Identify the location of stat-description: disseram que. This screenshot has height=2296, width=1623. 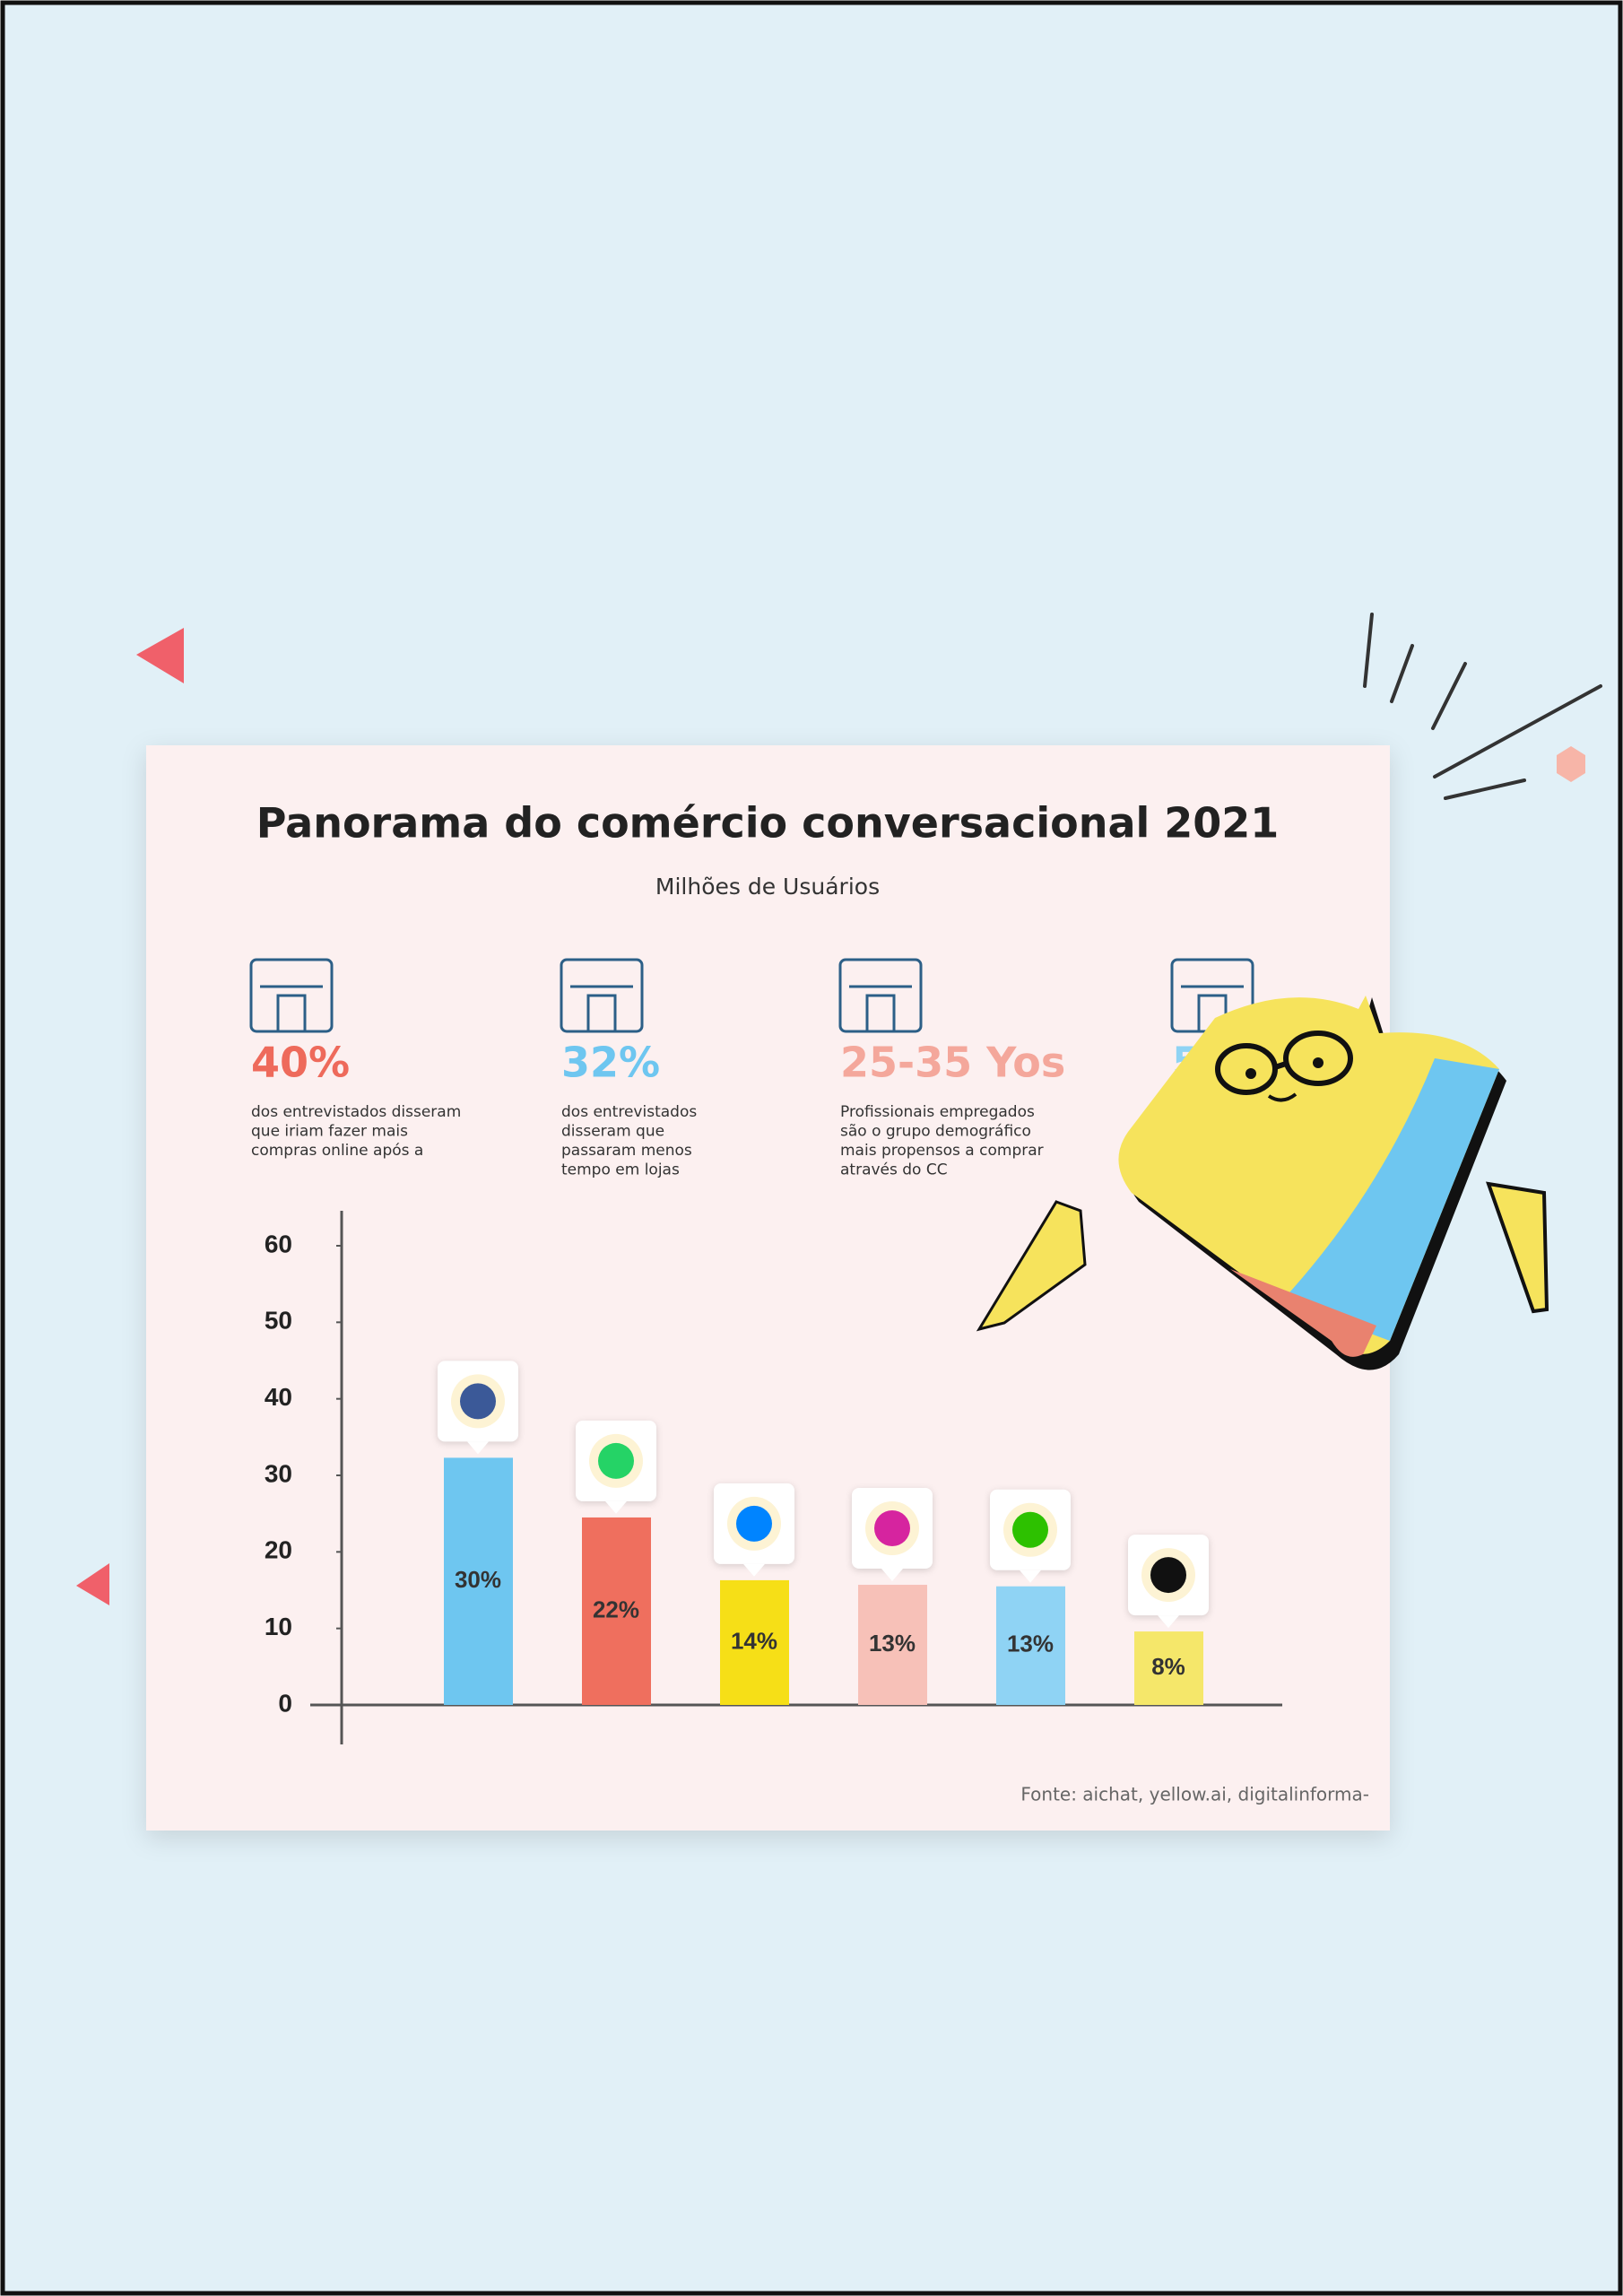
(612, 1132).